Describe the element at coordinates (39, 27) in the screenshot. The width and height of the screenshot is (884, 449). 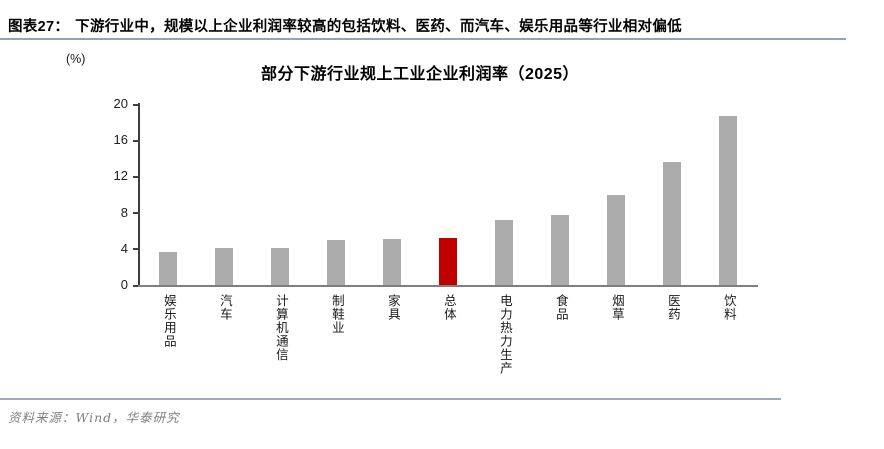
I see `figure-number-label: 图表27：` at that location.